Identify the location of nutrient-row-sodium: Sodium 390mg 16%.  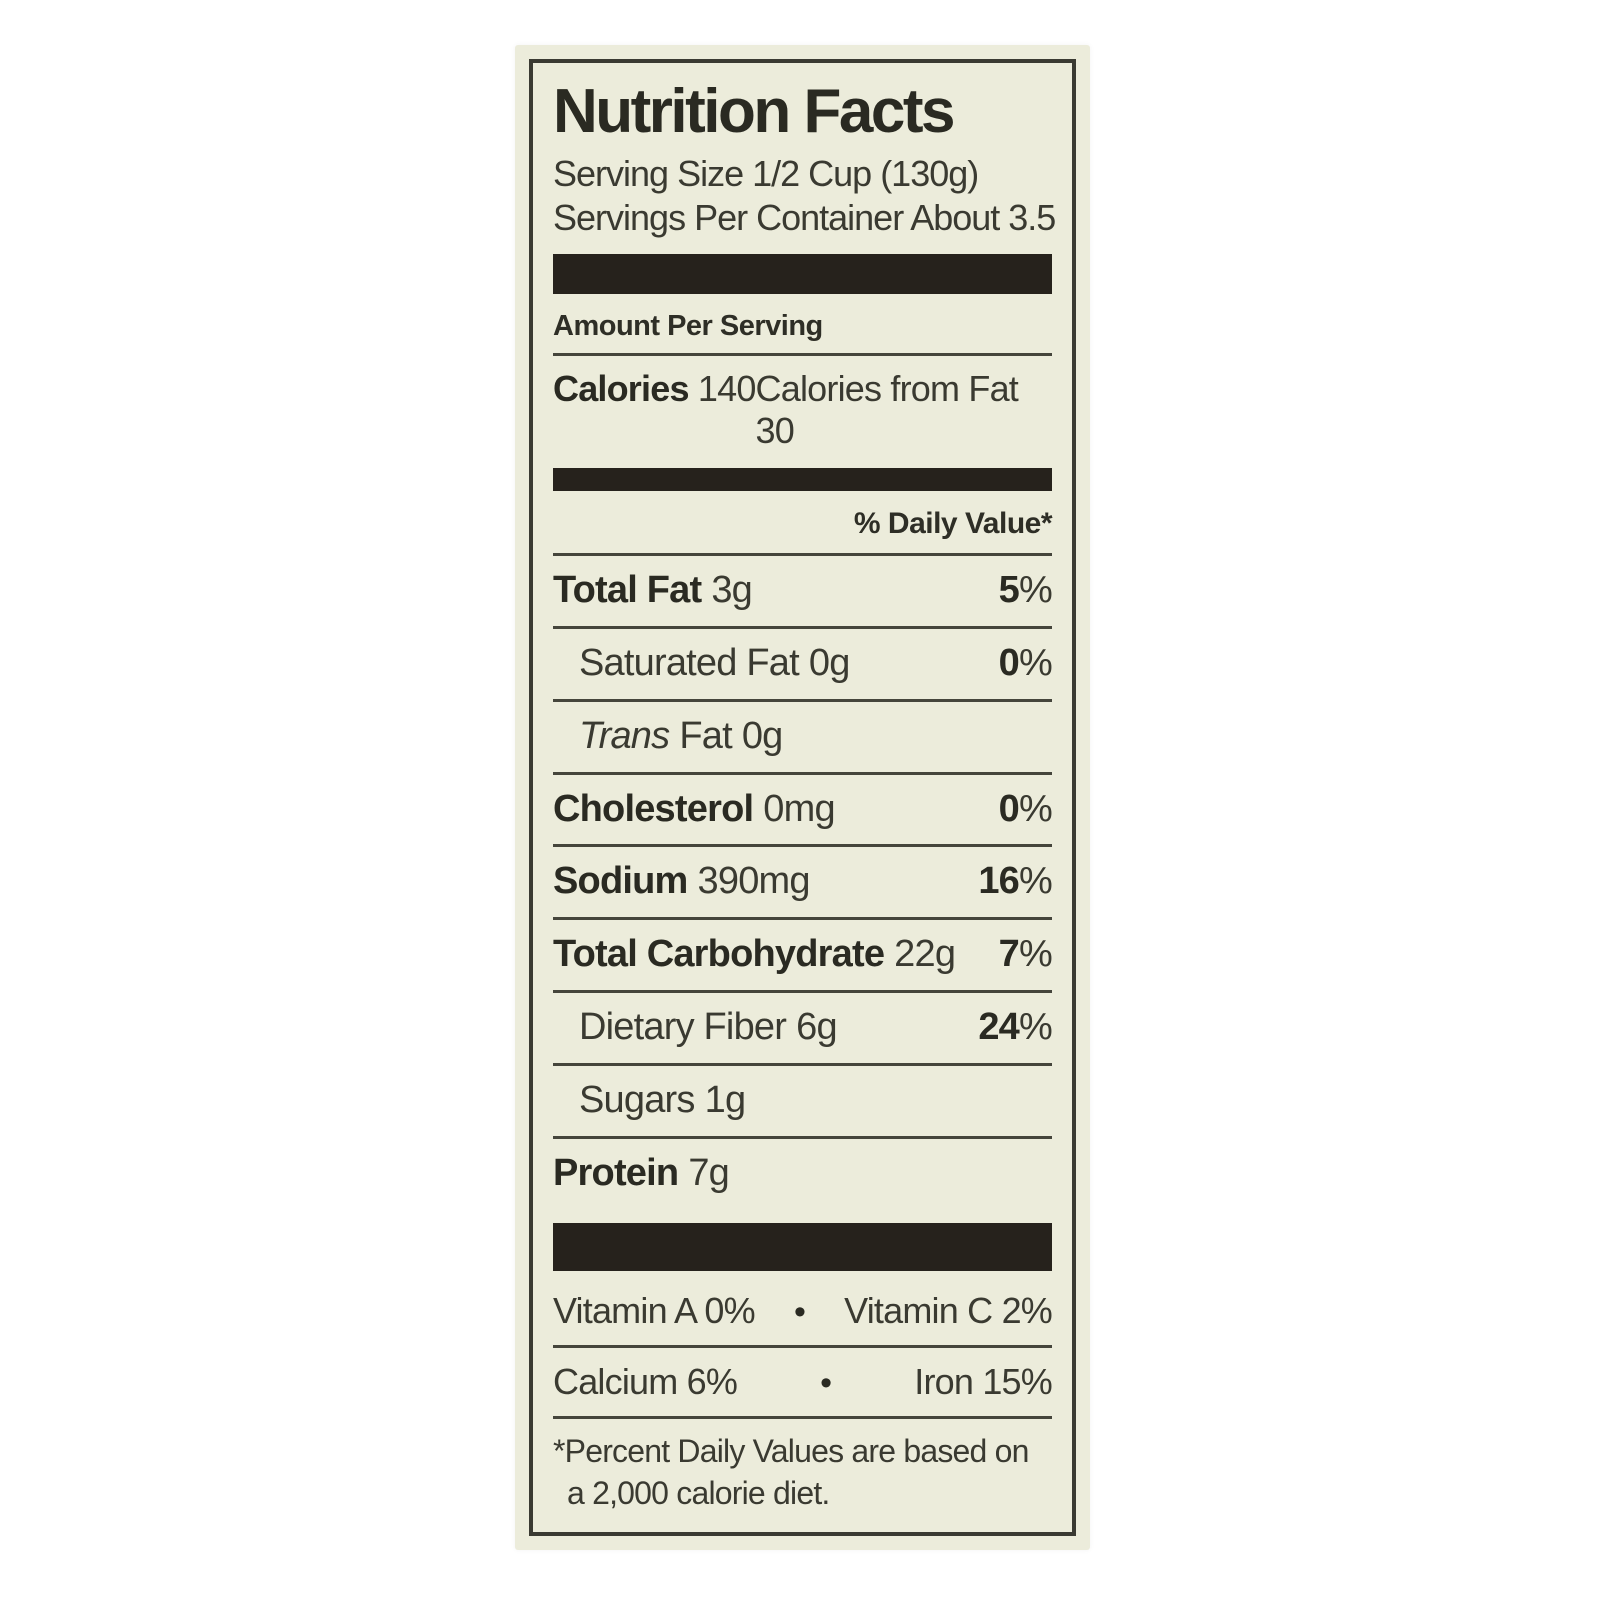
(803, 884).